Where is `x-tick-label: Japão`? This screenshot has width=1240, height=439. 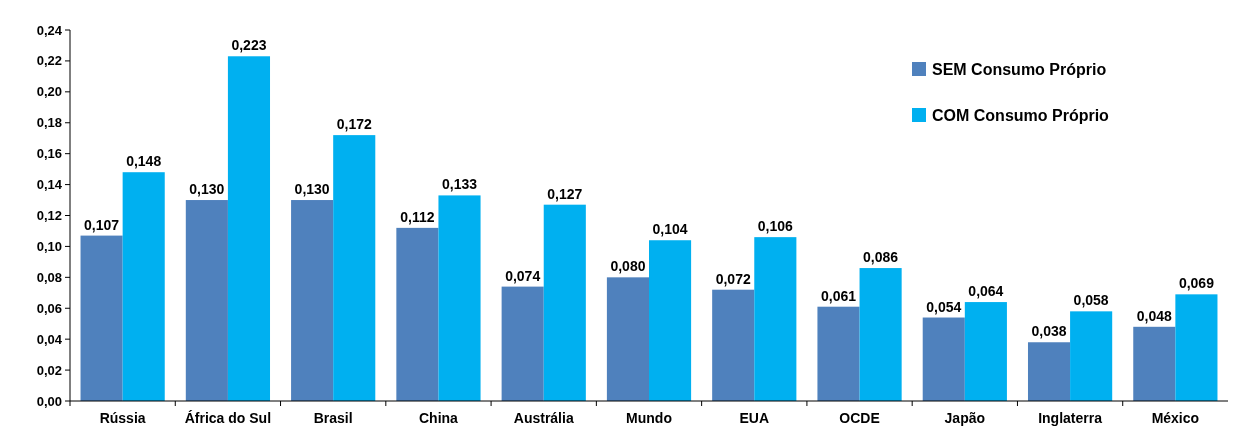
x-tick-label: Japão is located at coordinates (965, 418).